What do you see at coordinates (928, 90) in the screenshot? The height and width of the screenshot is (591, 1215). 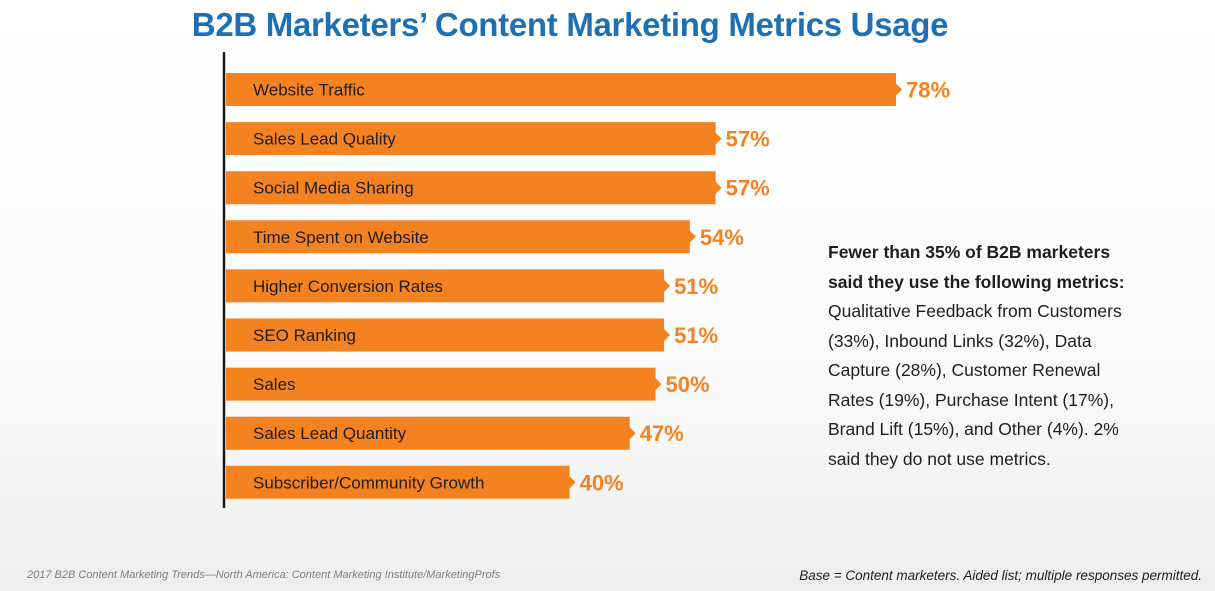 I see `value-label: 78%` at bounding box center [928, 90].